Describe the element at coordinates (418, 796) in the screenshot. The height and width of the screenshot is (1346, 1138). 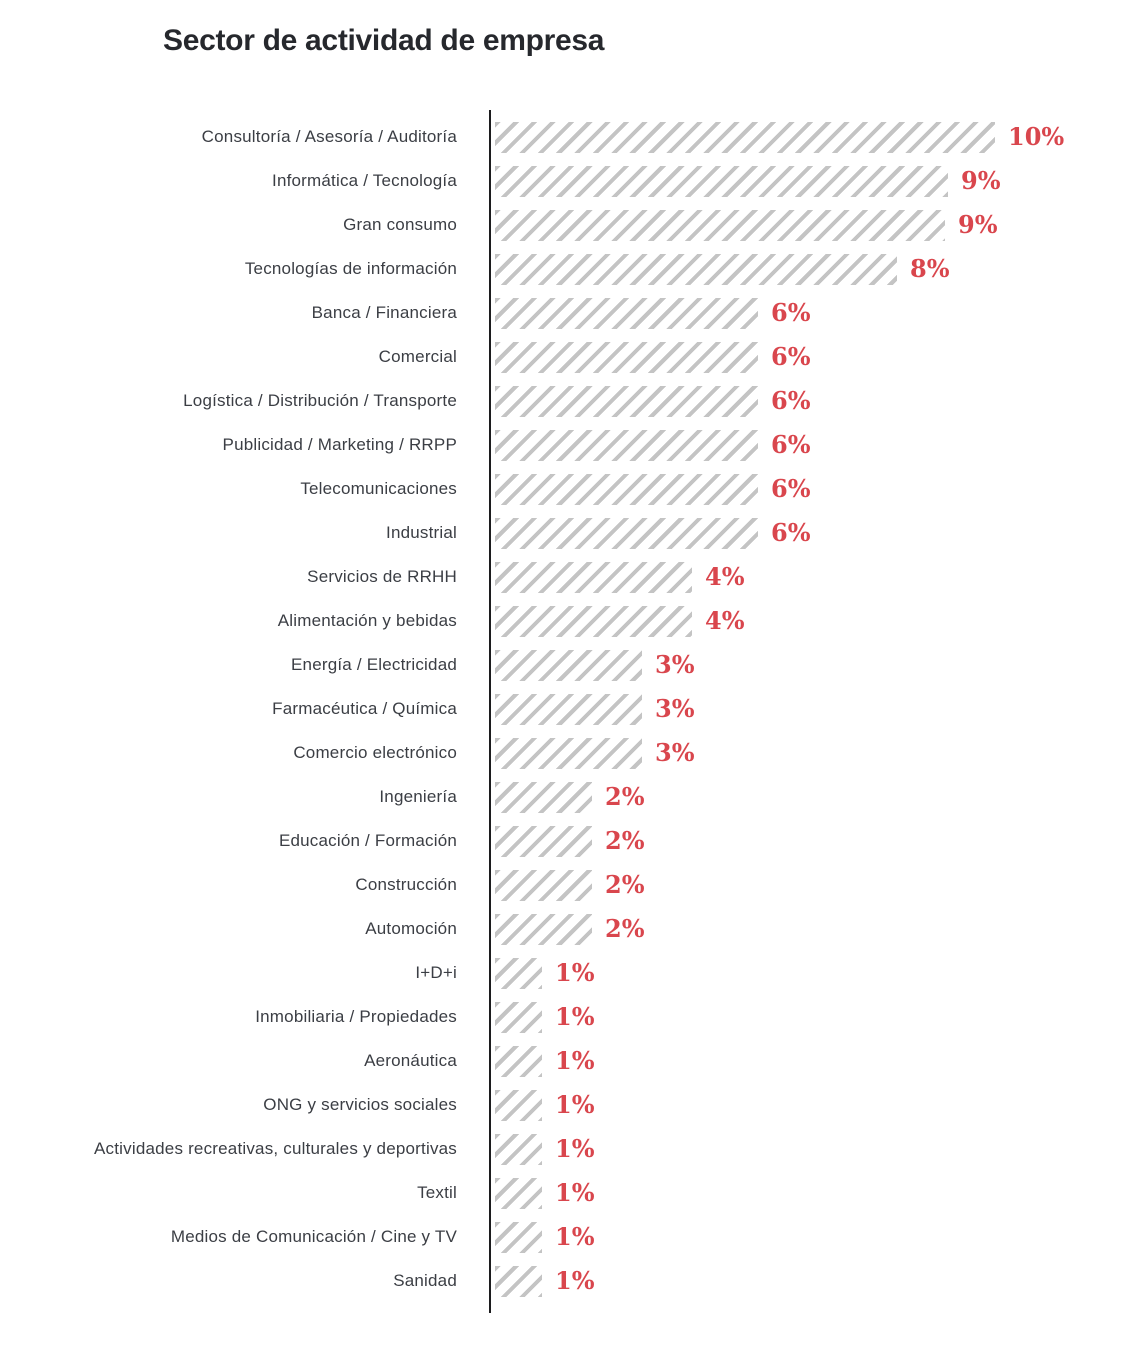
I see `category-label: Ingeniería` at that location.